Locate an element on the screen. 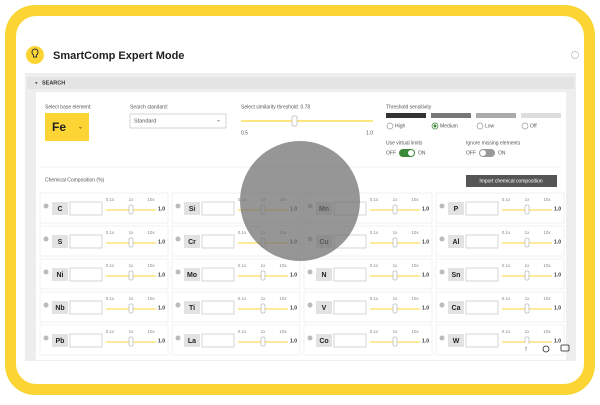 This screenshot has height=405, width=600. scroll-up is located at coordinates (526, 349).